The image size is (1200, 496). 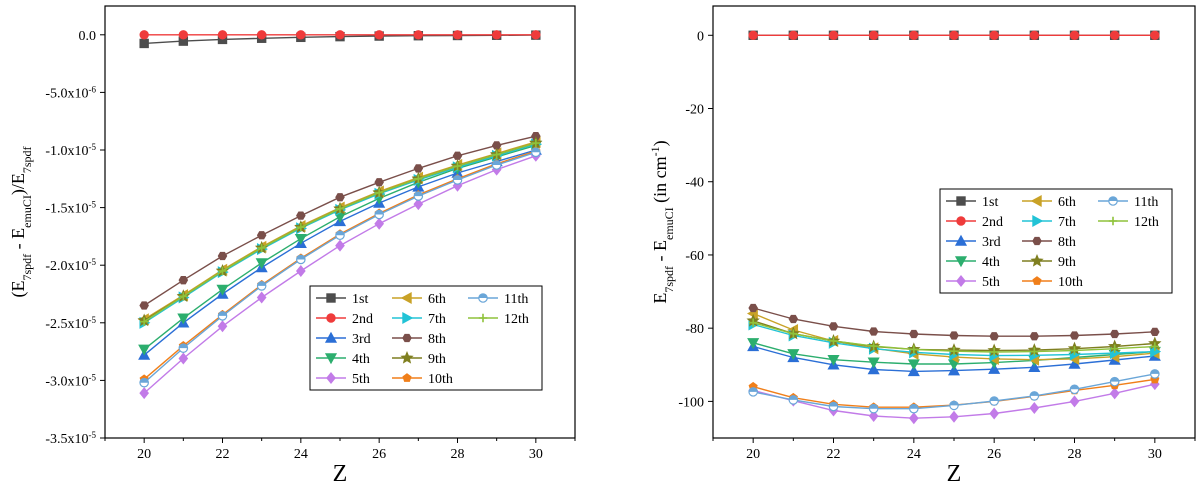 What do you see at coordinates (991, 282) in the screenshot?
I see `legend-label-5th: 5th` at bounding box center [991, 282].